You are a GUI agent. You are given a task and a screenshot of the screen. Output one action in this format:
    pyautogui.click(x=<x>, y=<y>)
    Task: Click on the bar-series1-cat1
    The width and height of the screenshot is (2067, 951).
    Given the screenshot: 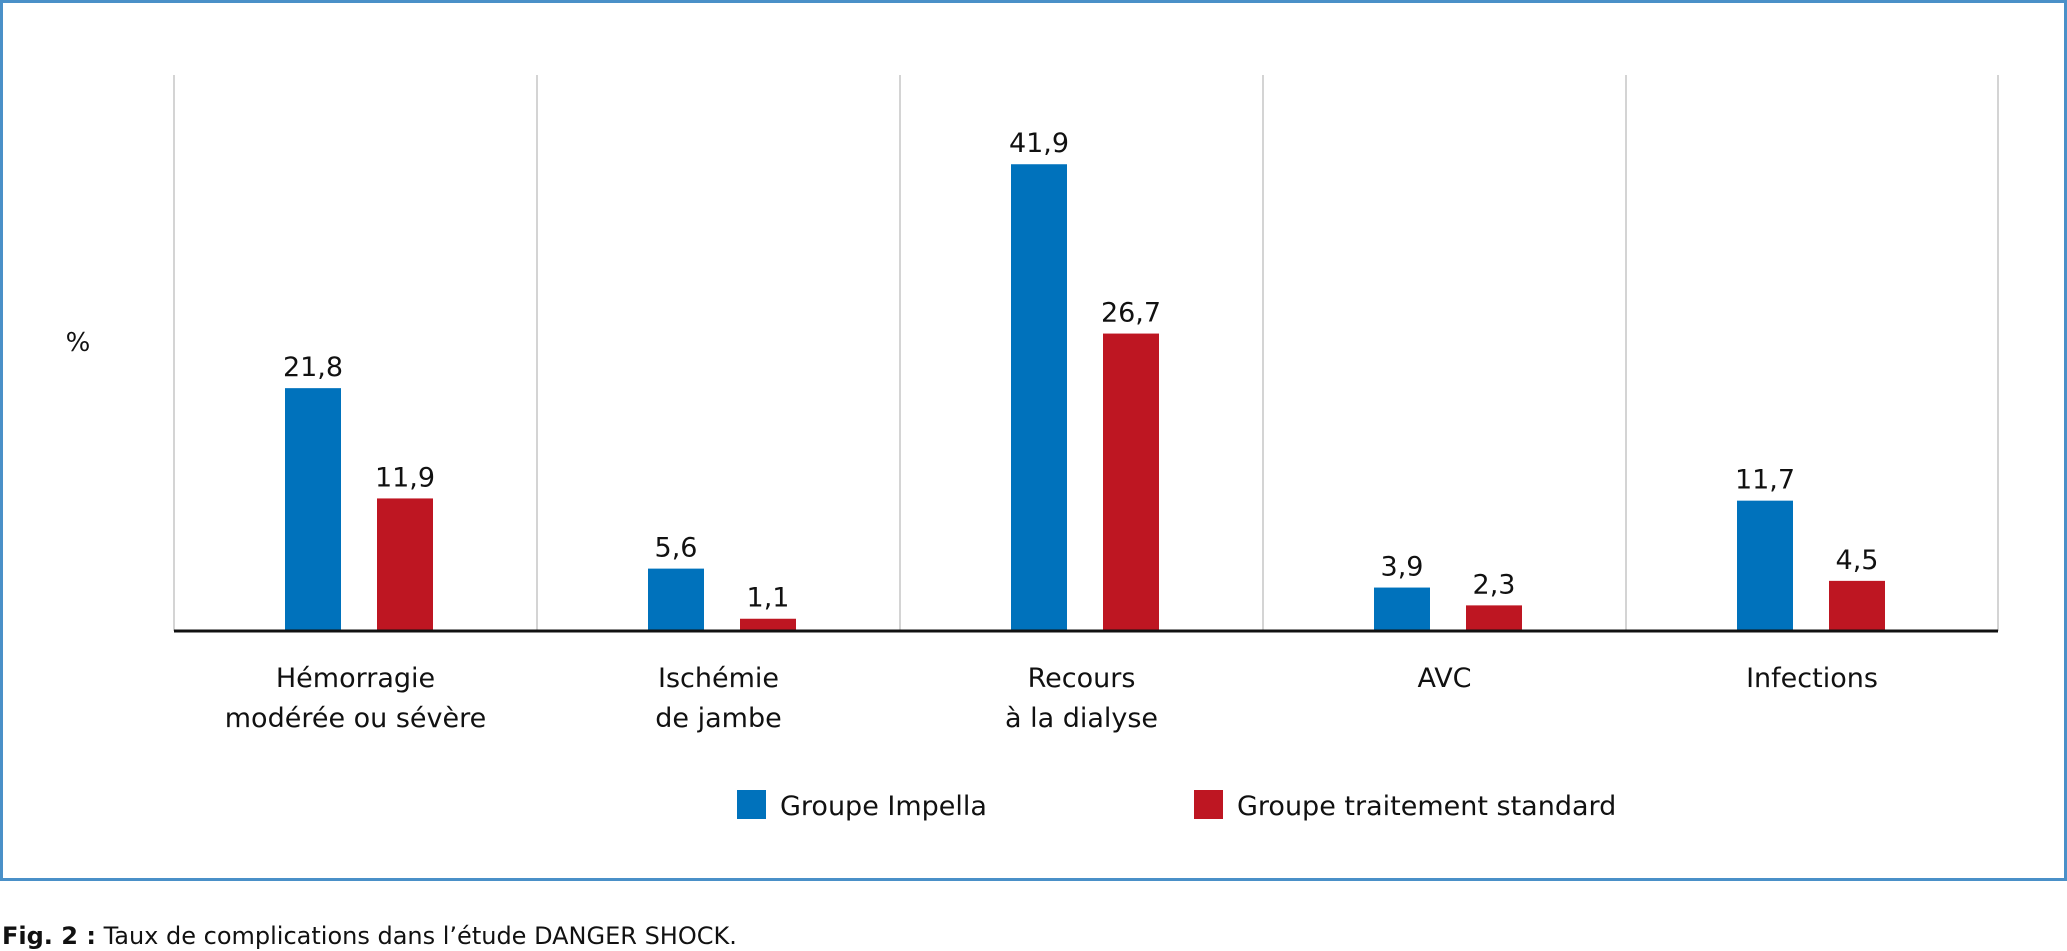 What is the action you would take?
    pyautogui.click(x=768, y=624)
    